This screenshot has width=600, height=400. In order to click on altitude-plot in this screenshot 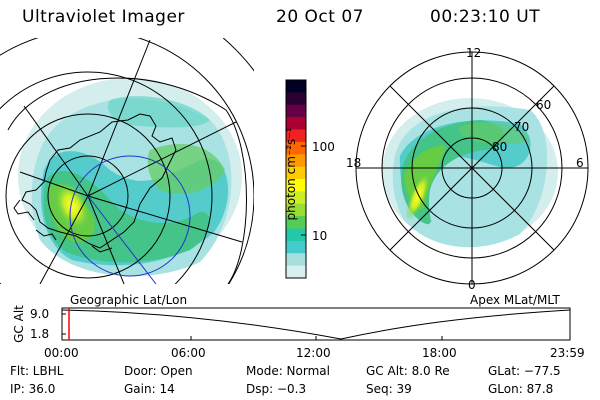, I will do `click(316, 324)`.